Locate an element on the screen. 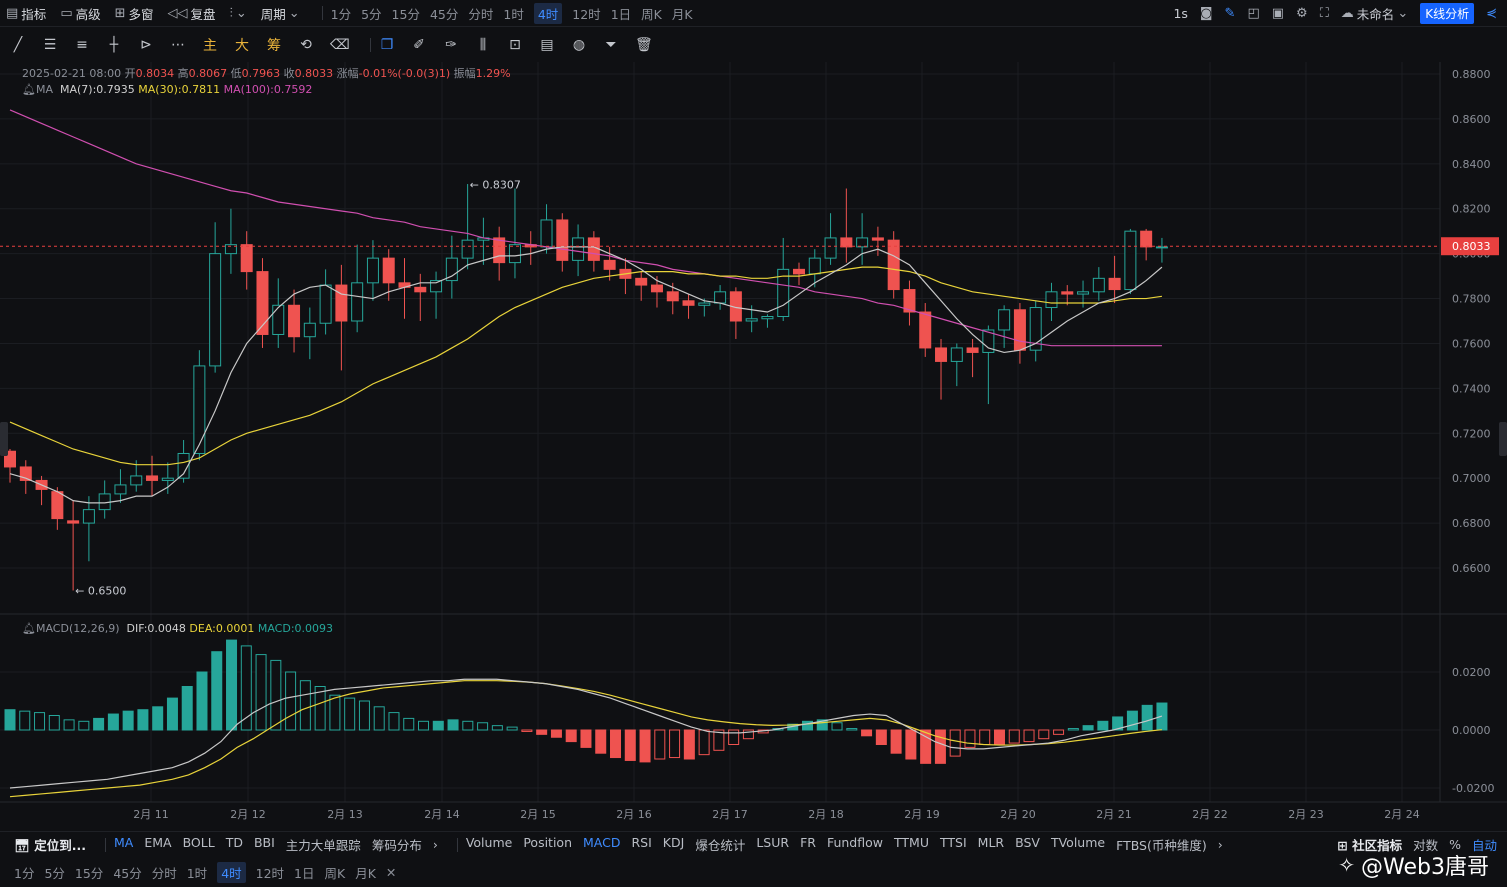 The height and width of the screenshot is (887, 1507). magnet-icon: ◍ is located at coordinates (579, 45).